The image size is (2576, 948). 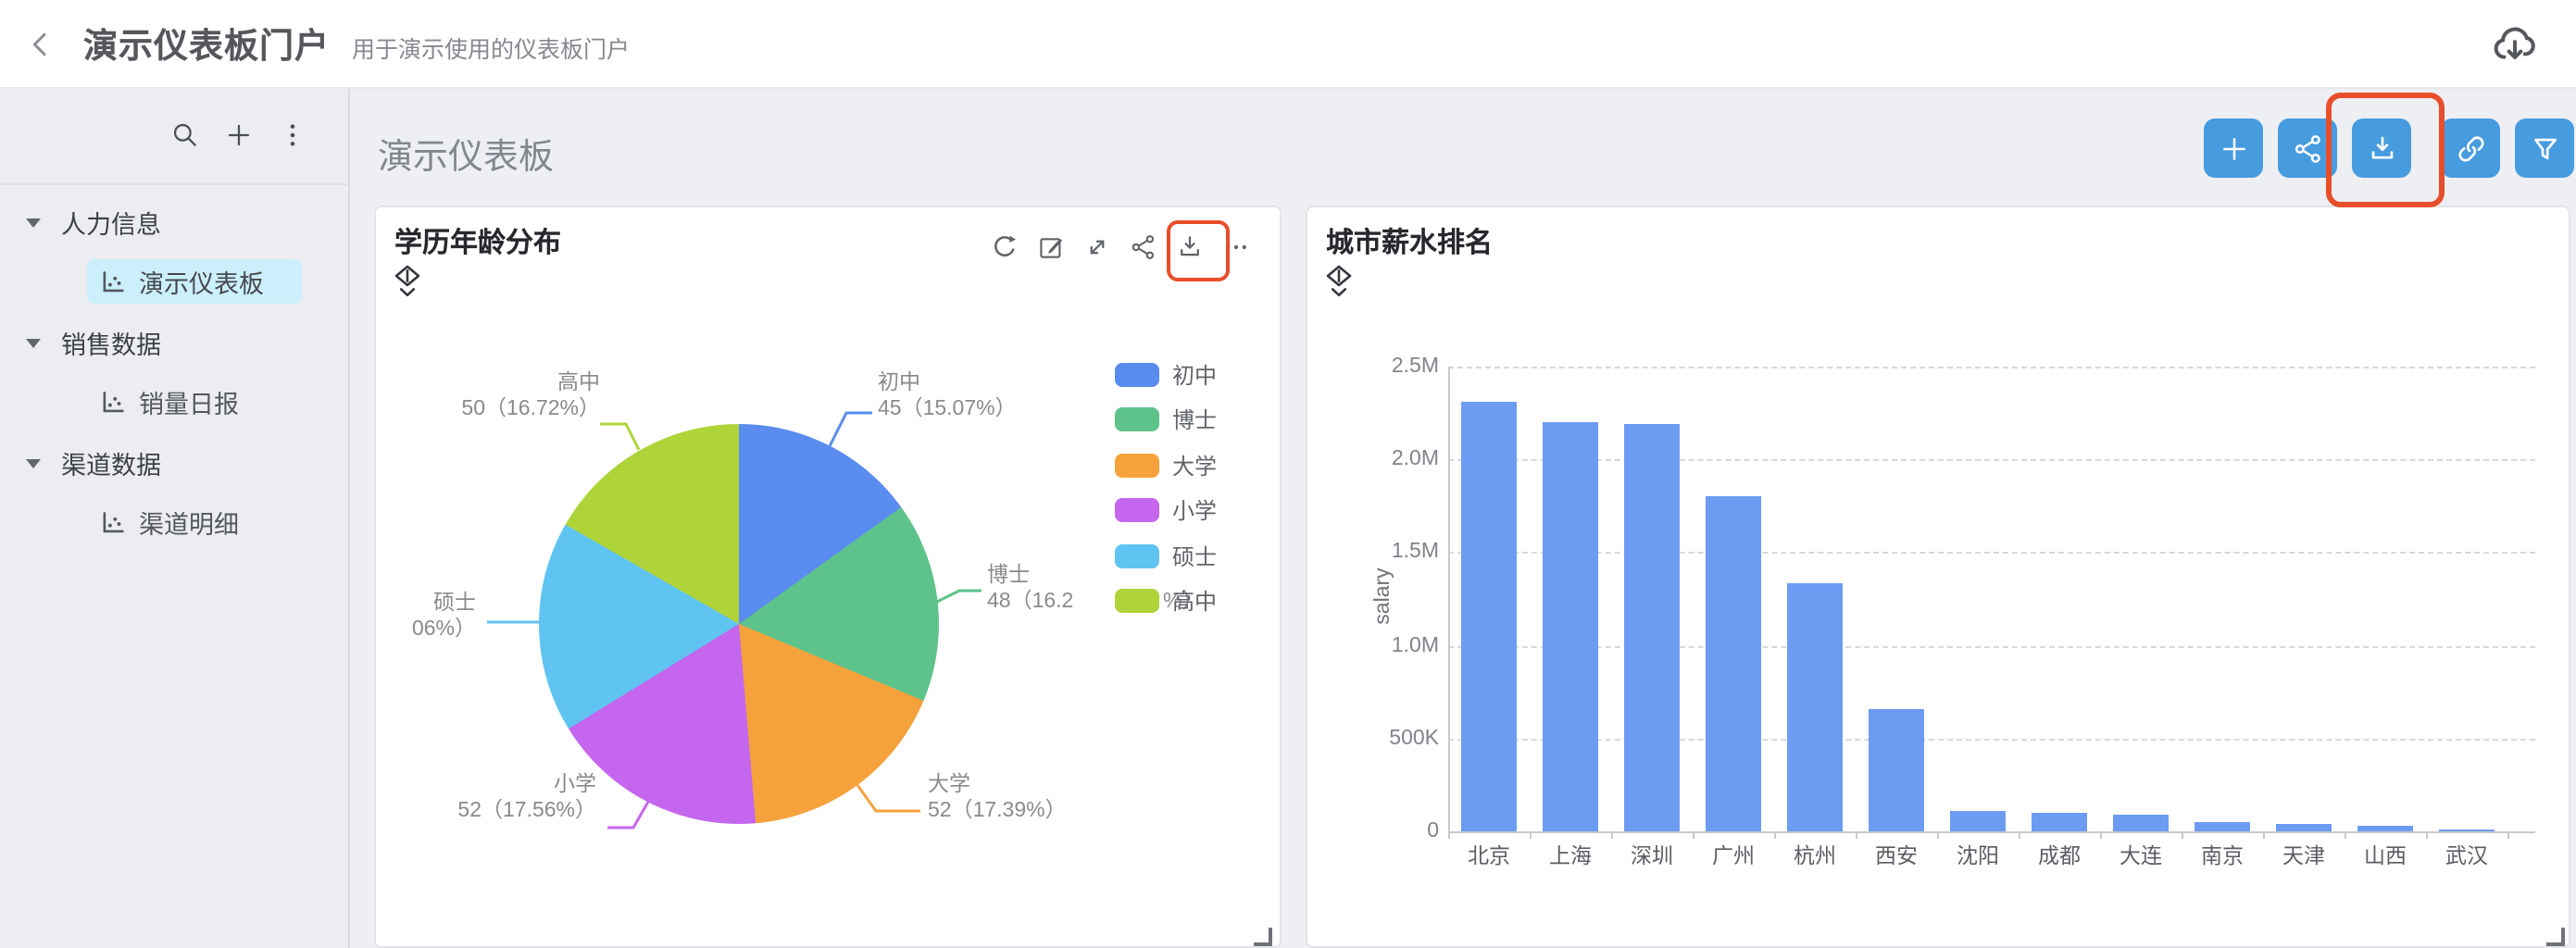 What do you see at coordinates (491, 49) in the screenshot?
I see `page-subtitle: 用于演示使用的仪表板门户` at bounding box center [491, 49].